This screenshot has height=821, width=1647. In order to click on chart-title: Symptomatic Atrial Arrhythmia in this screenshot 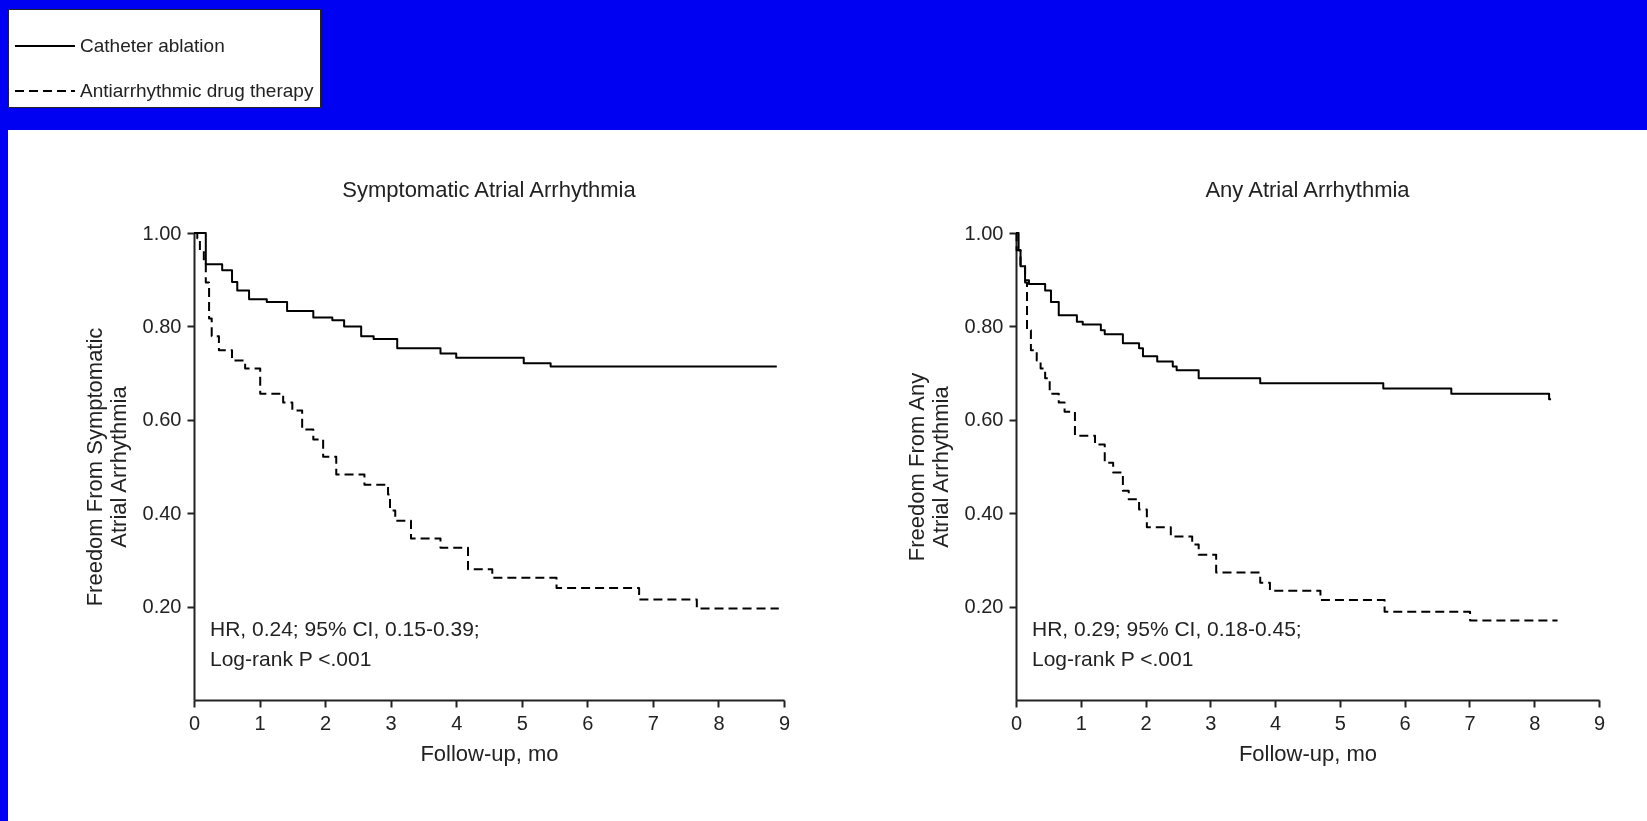, I will do `click(489, 189)`.